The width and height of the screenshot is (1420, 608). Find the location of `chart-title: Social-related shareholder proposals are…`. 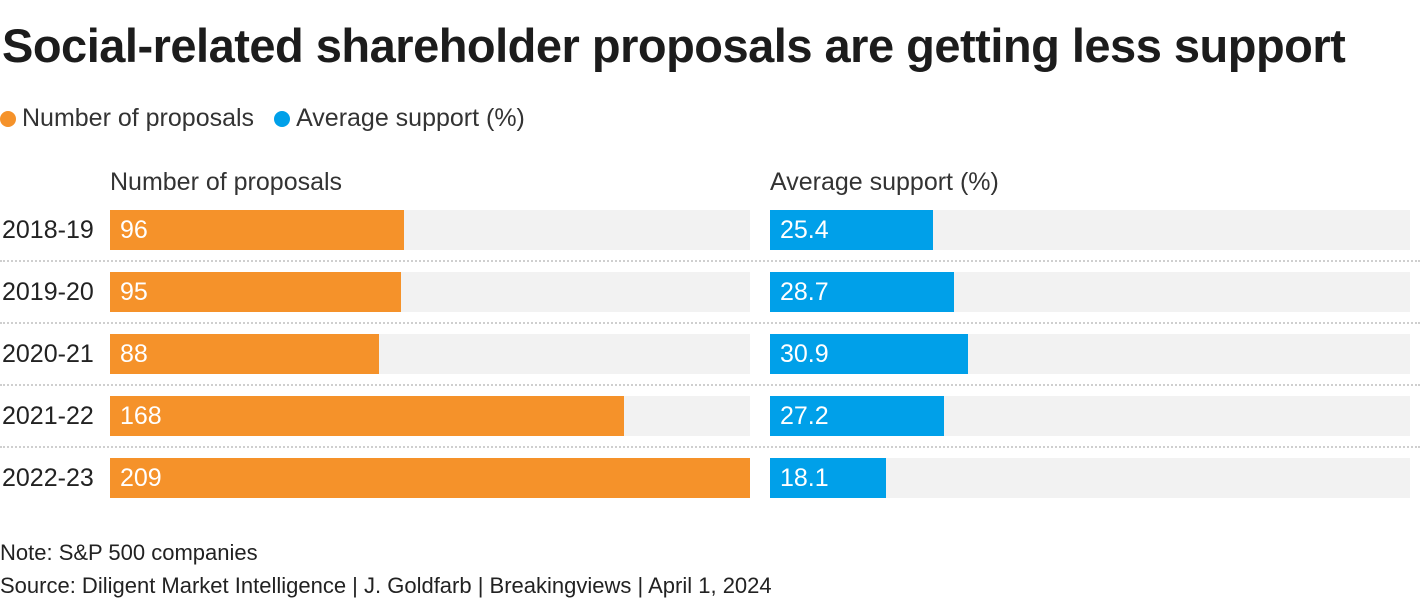

chart-title: Social-related shareholder proposals are… is located at coordinates (674, 45).